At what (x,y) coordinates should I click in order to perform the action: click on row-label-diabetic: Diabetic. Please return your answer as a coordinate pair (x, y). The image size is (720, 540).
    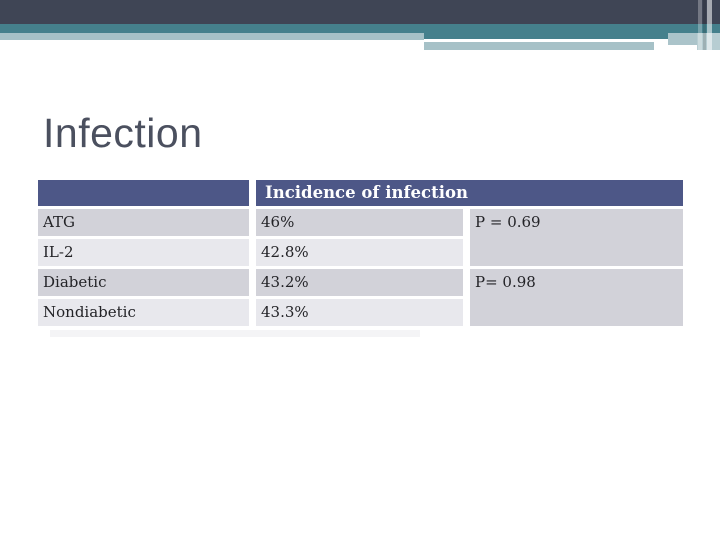
    Looking at the image, I should click on (143, 282).